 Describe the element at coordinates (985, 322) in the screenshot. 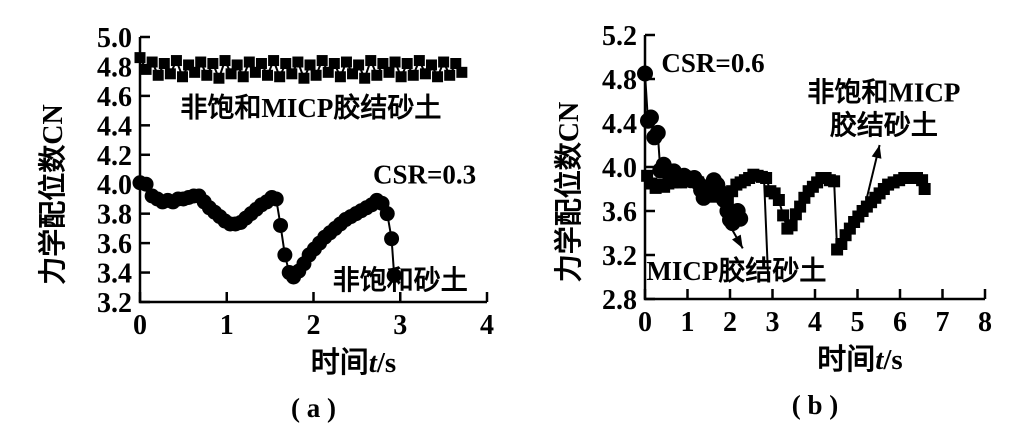

I see `x-tick-label: 8` at that location.